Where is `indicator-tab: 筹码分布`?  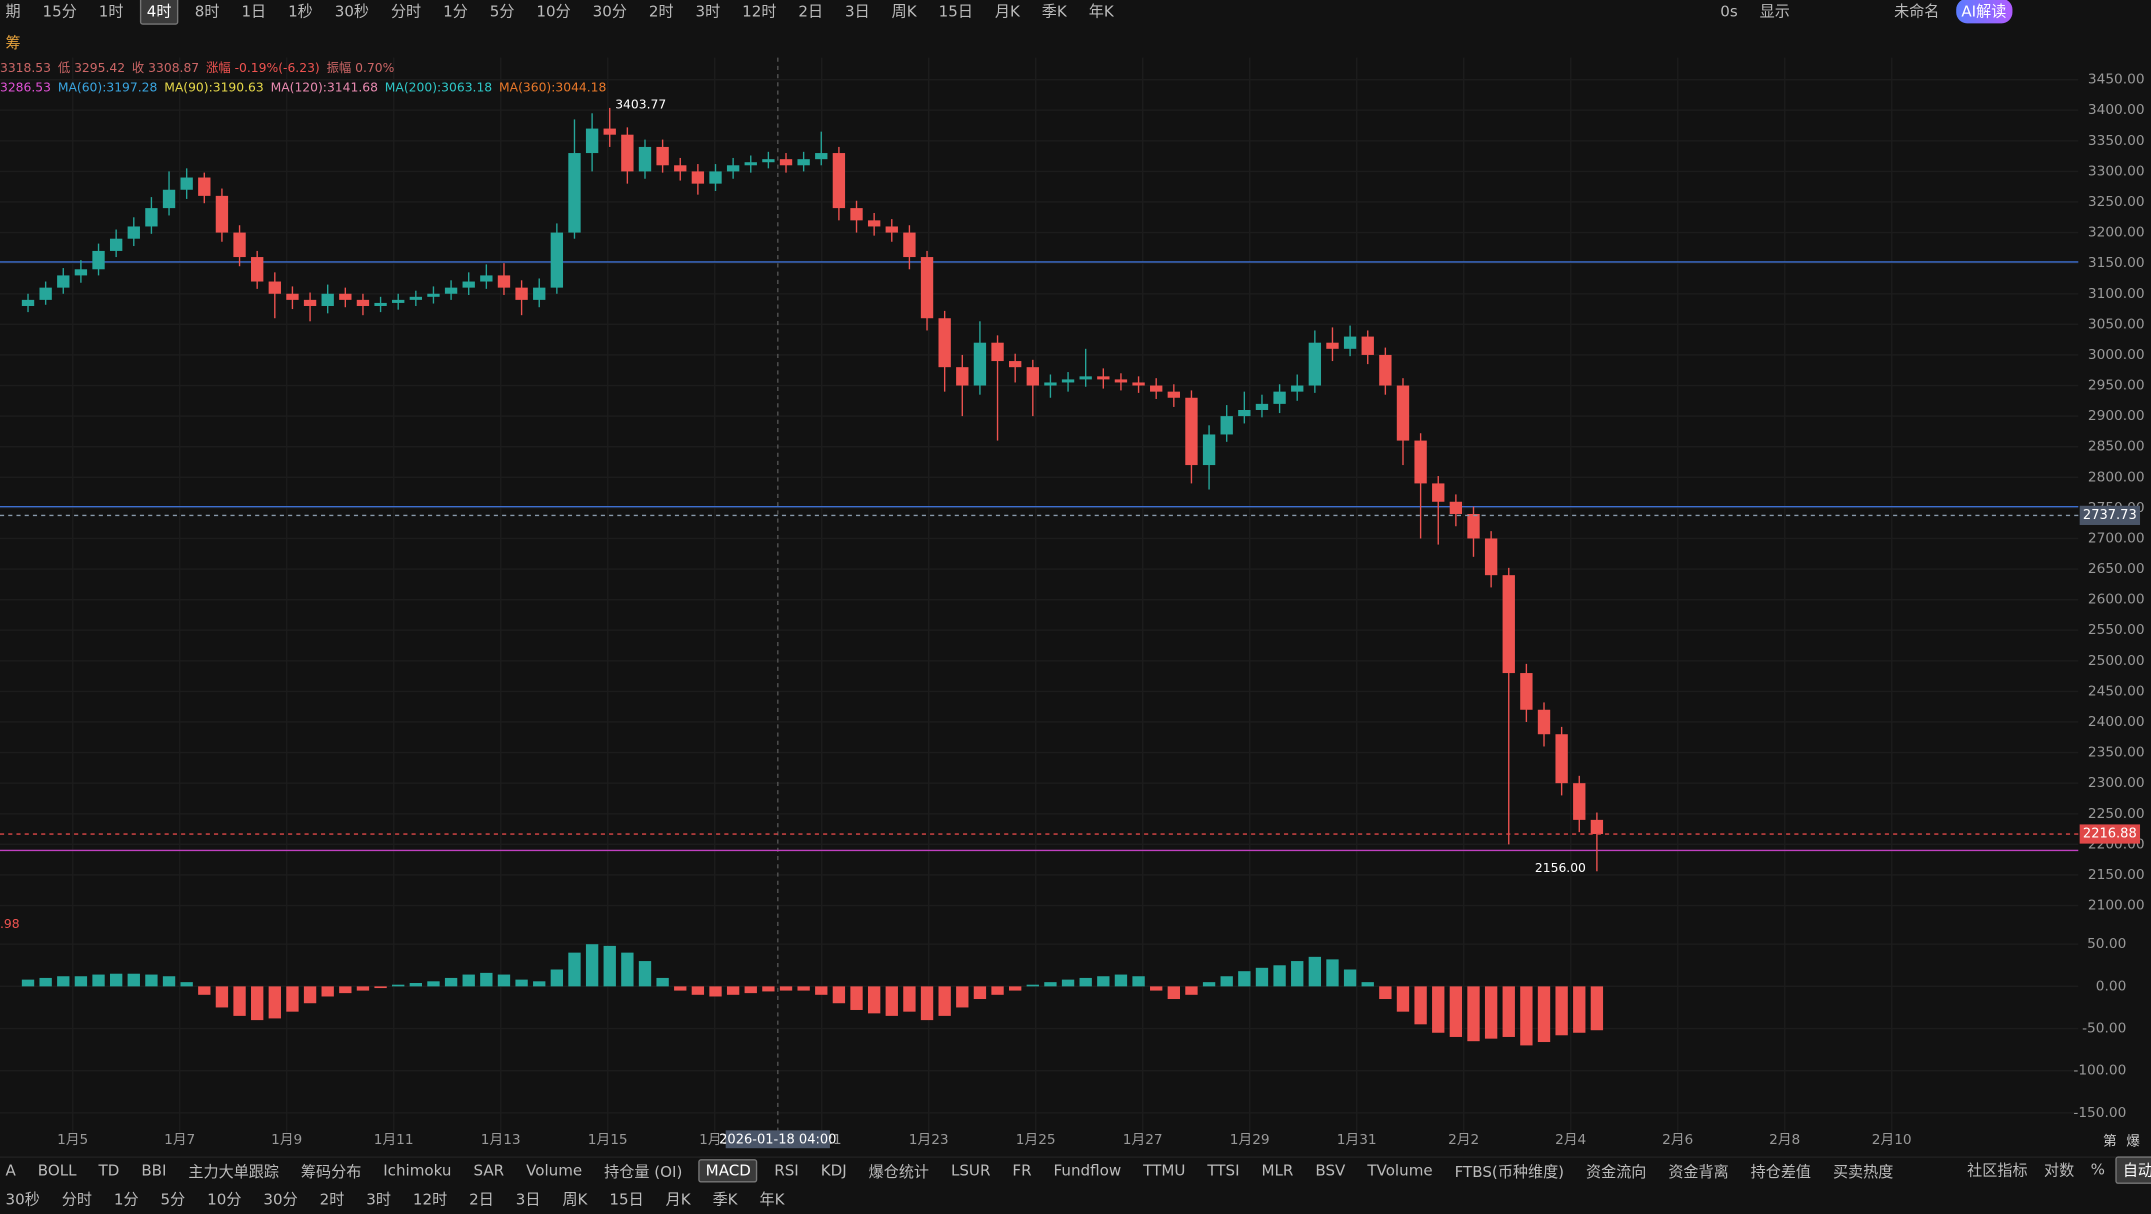
indicator-tab: 筹码分布 is located at coordinates (331, 1171).